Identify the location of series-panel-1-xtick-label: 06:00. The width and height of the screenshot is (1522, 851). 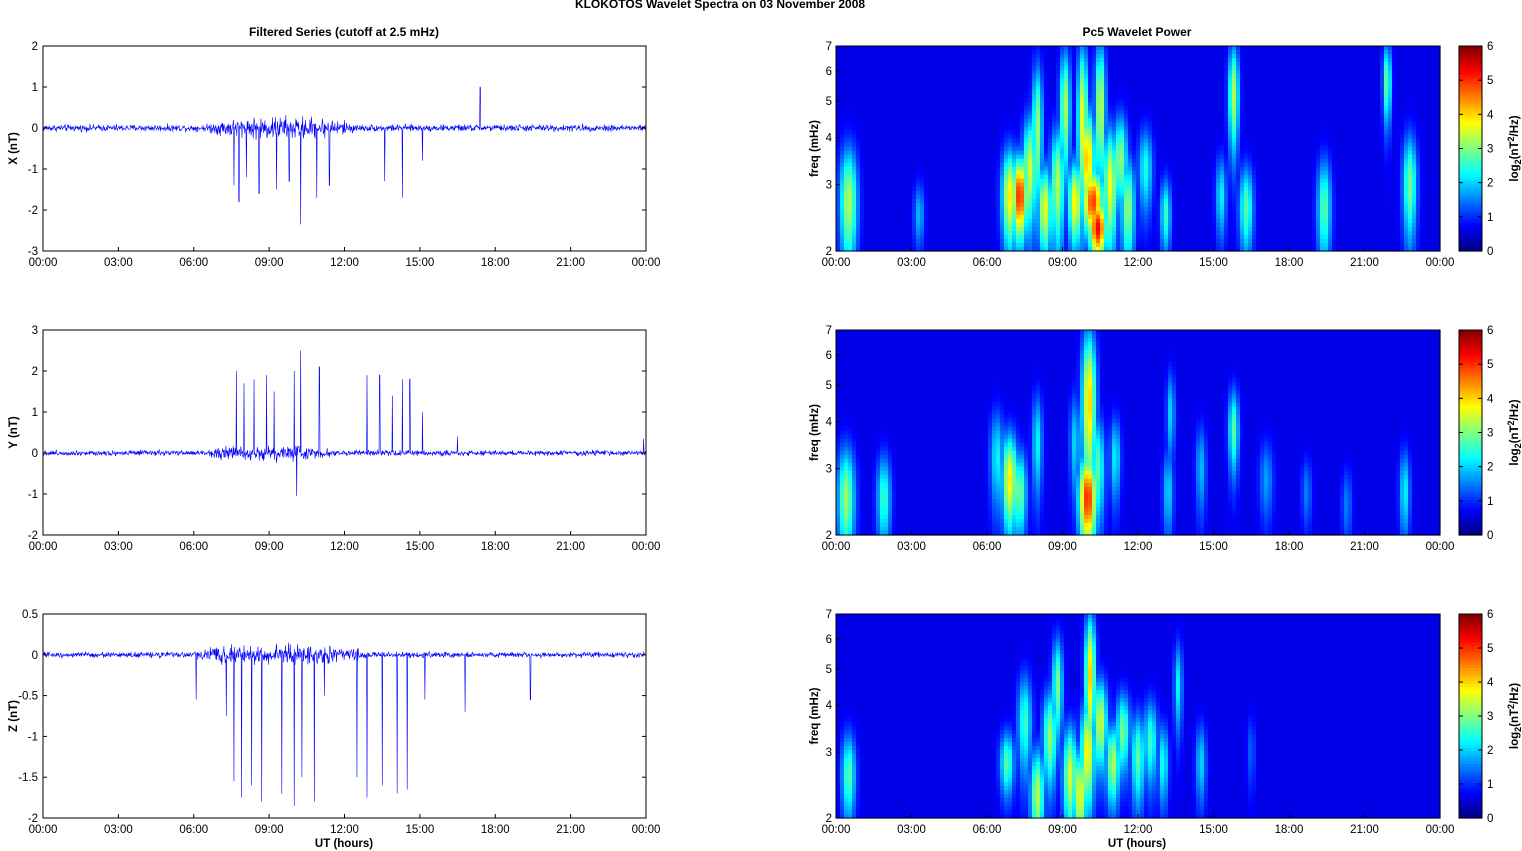
(193, 263).